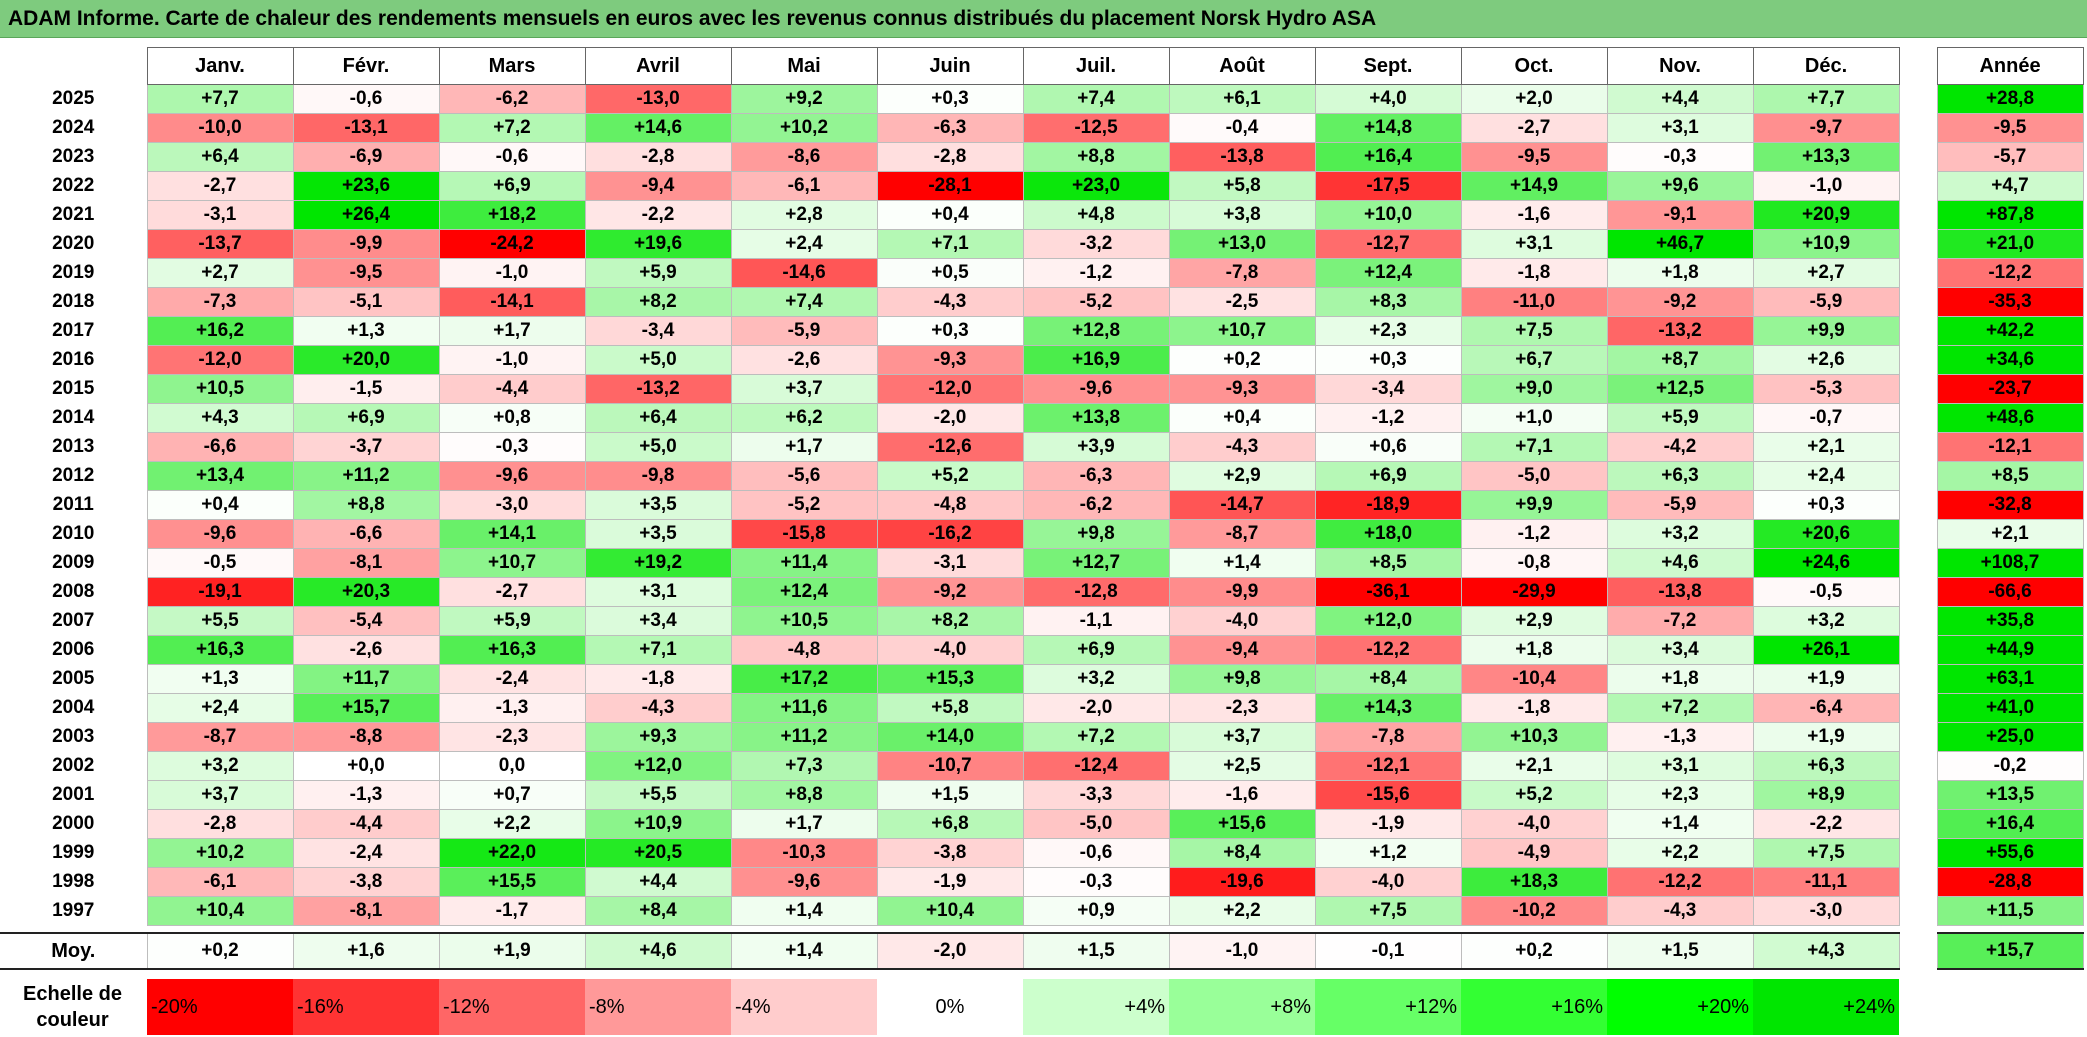  Describe the element at coordinates (1534, 302) in the screenshot. I see `heatmap-cell: -11,0` at that location.